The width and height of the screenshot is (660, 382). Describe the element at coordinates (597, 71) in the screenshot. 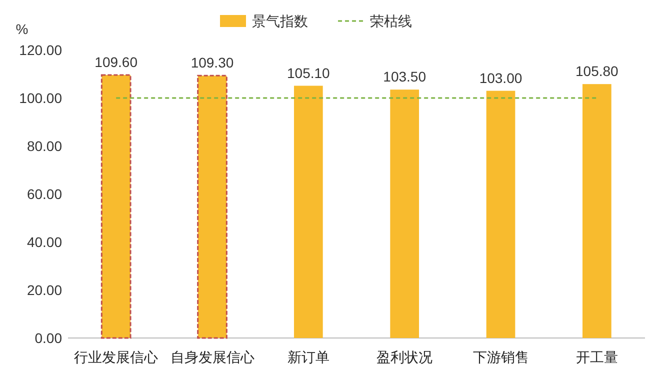

I see `text: 105.80` at that location.